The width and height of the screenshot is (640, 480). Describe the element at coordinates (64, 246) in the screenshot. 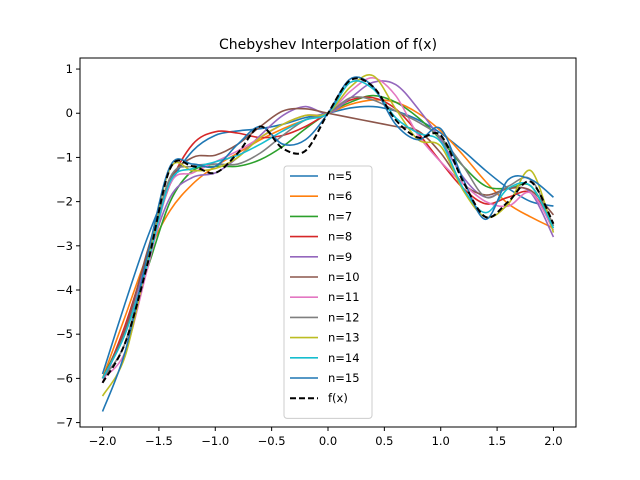

I see `y-tick-label: −3` at that location.